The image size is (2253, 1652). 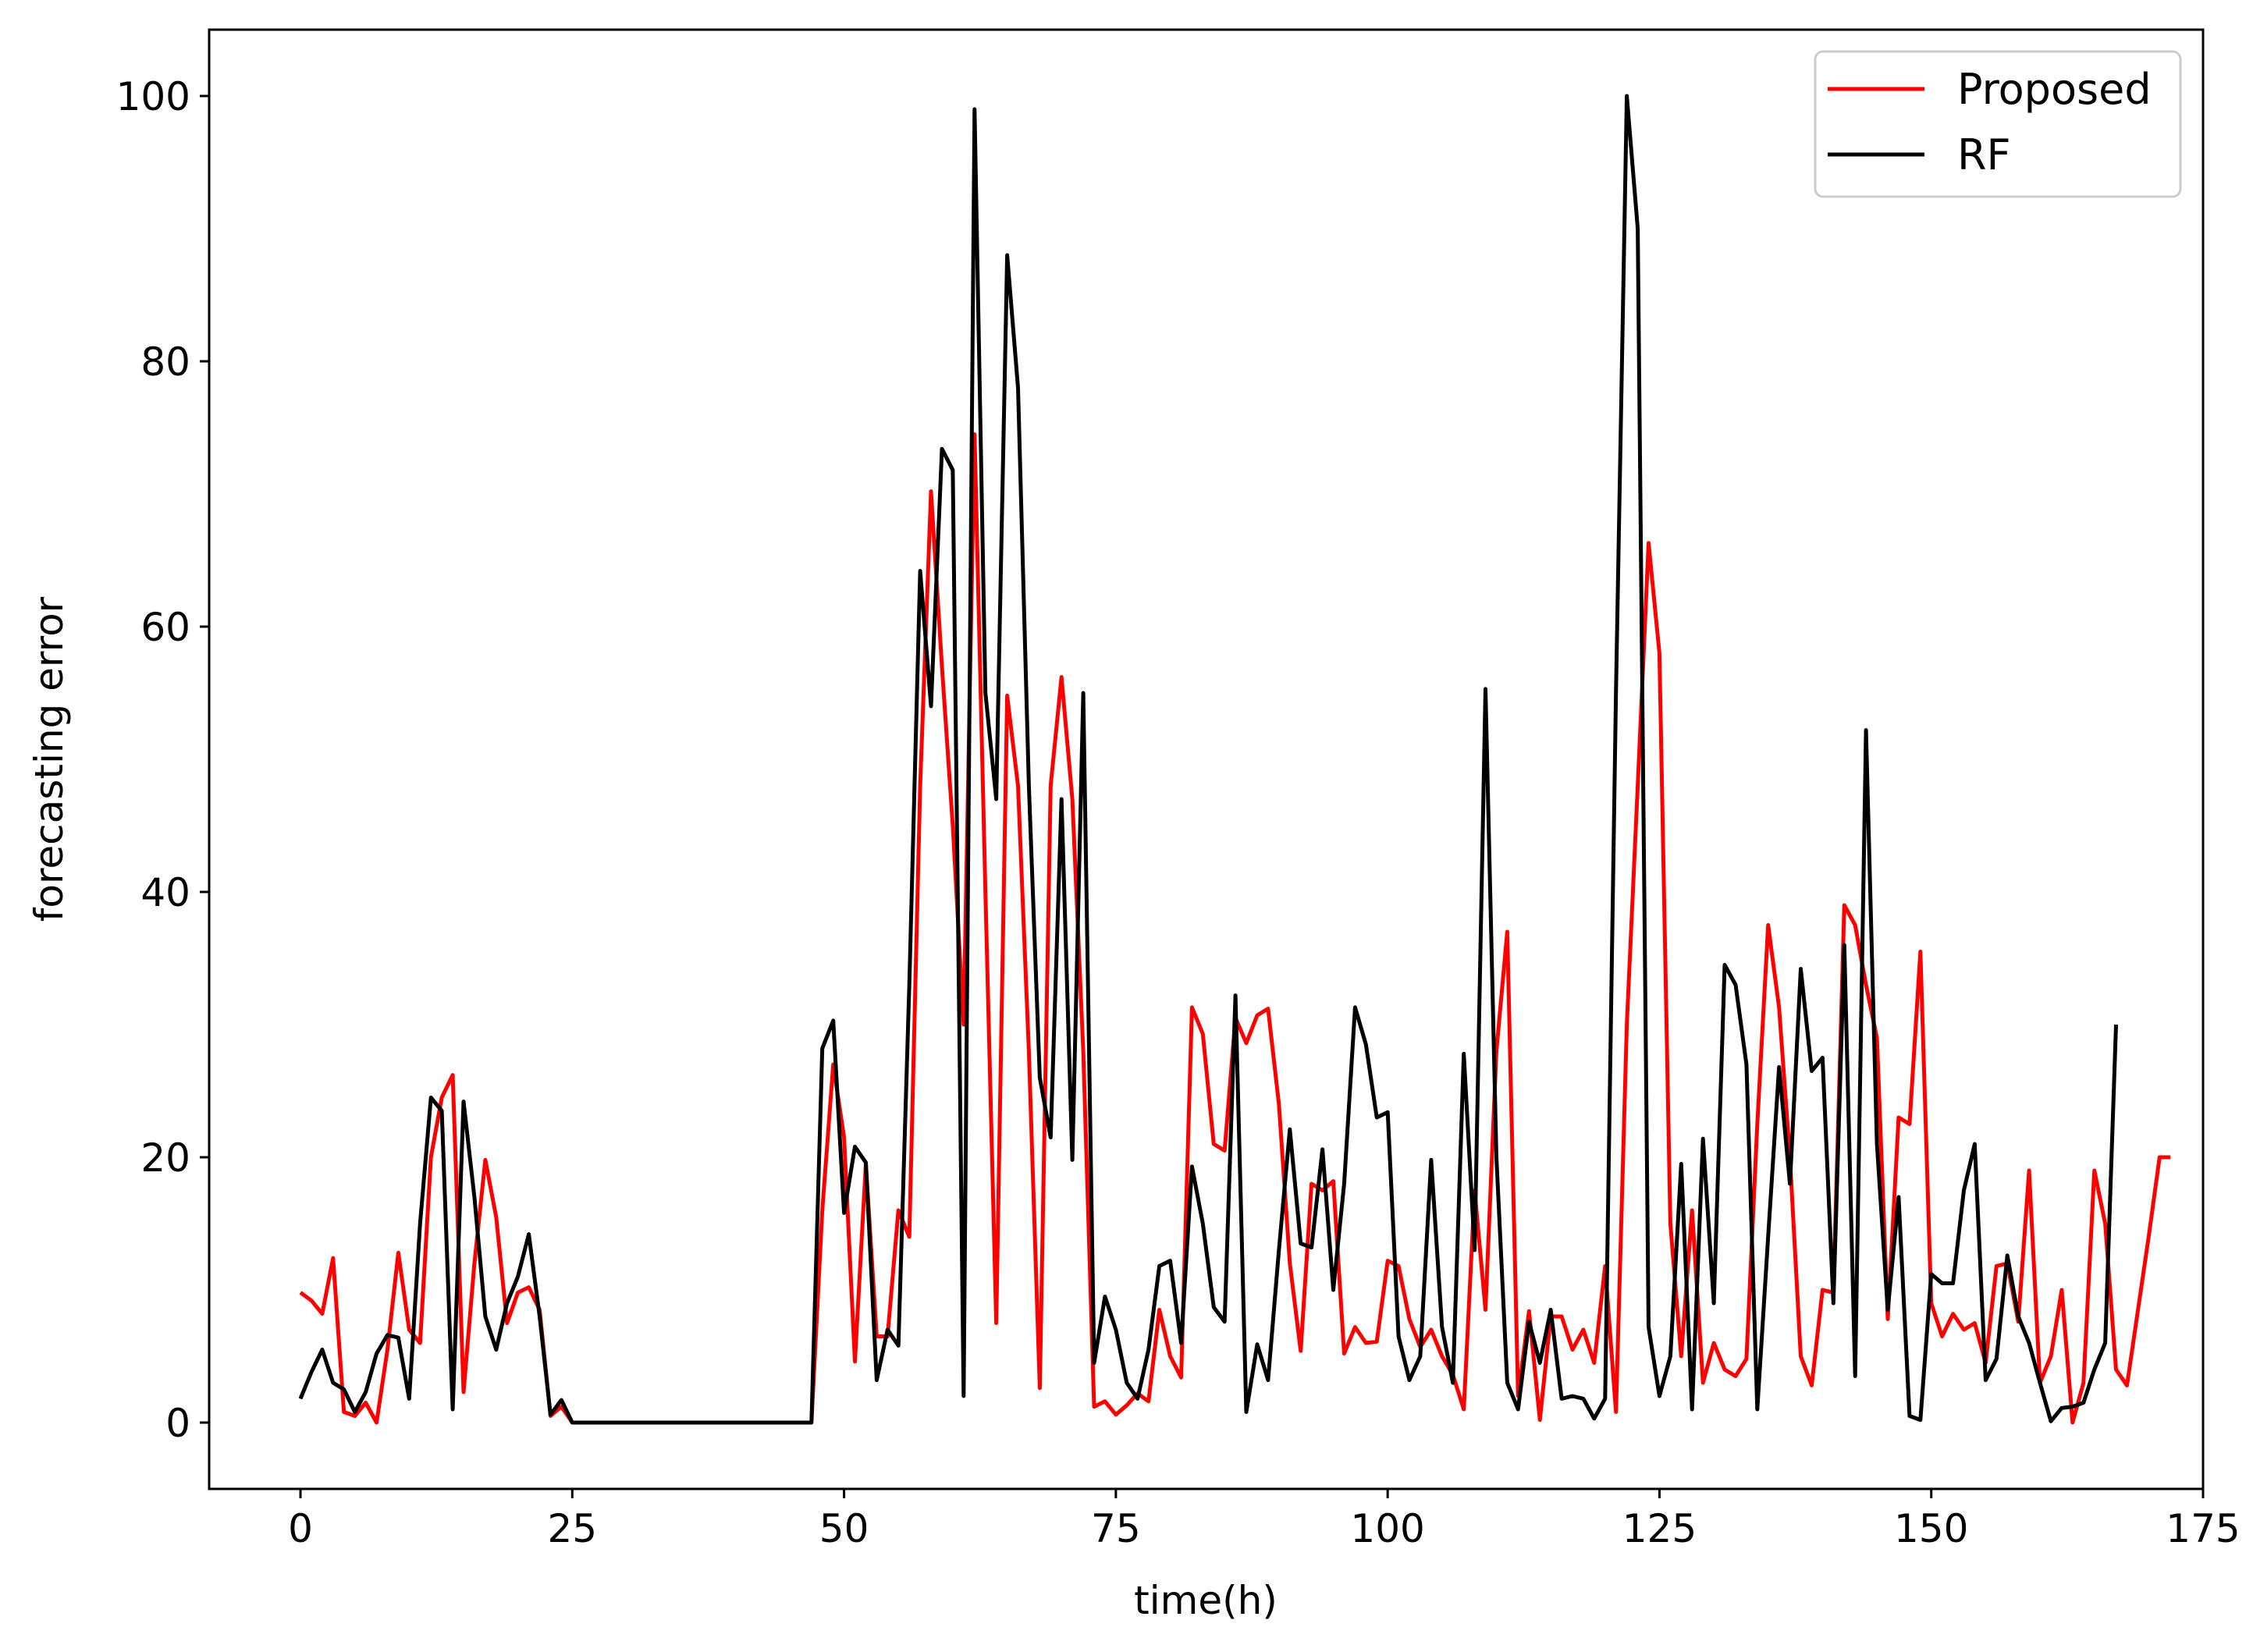 What do you see at coordinates (1931, 1529) in the screenshot?
I see `x-tick-label: 150` at bounding box center [1931, 1529].